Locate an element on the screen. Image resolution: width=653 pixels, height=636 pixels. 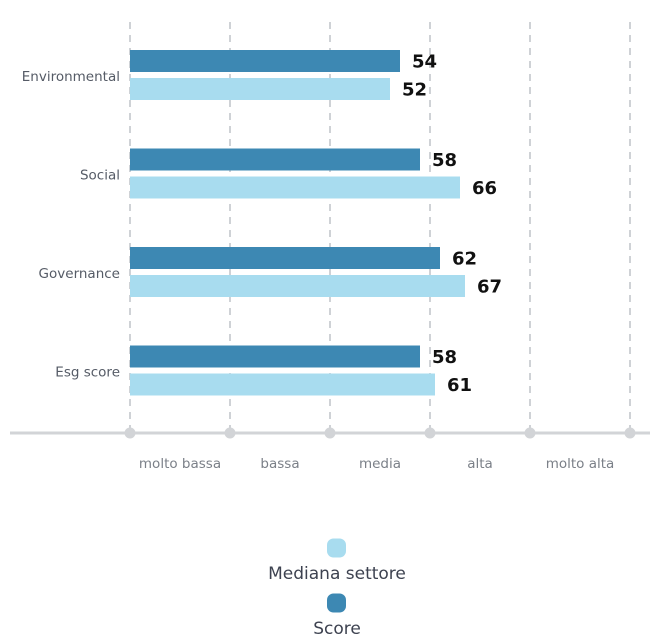
category-label: Esg score is located at coordinates (87, 373).